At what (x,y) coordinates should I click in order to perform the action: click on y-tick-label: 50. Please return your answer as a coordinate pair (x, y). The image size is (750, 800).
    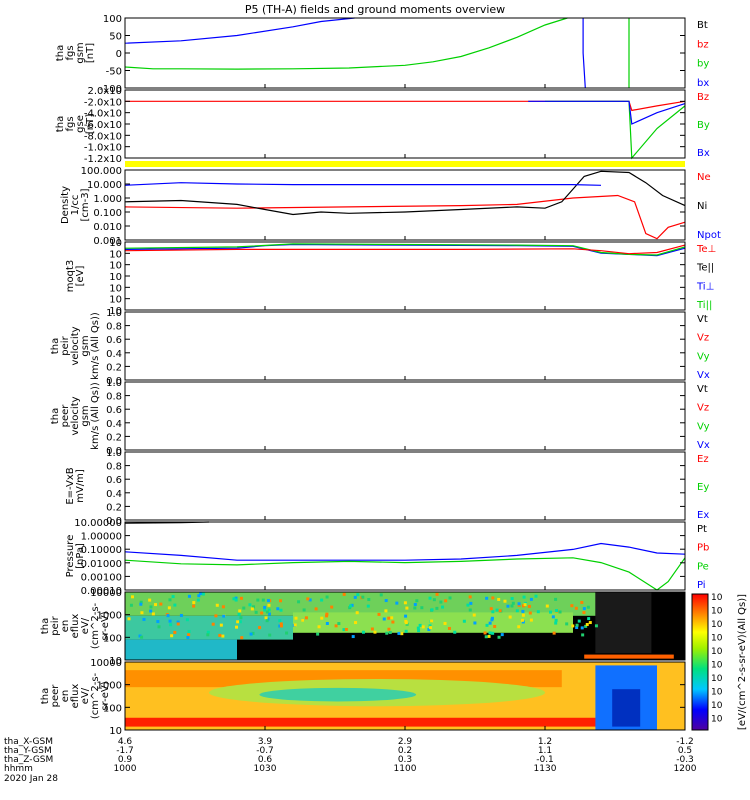
    Looking at the image, I should click on (115, 37).